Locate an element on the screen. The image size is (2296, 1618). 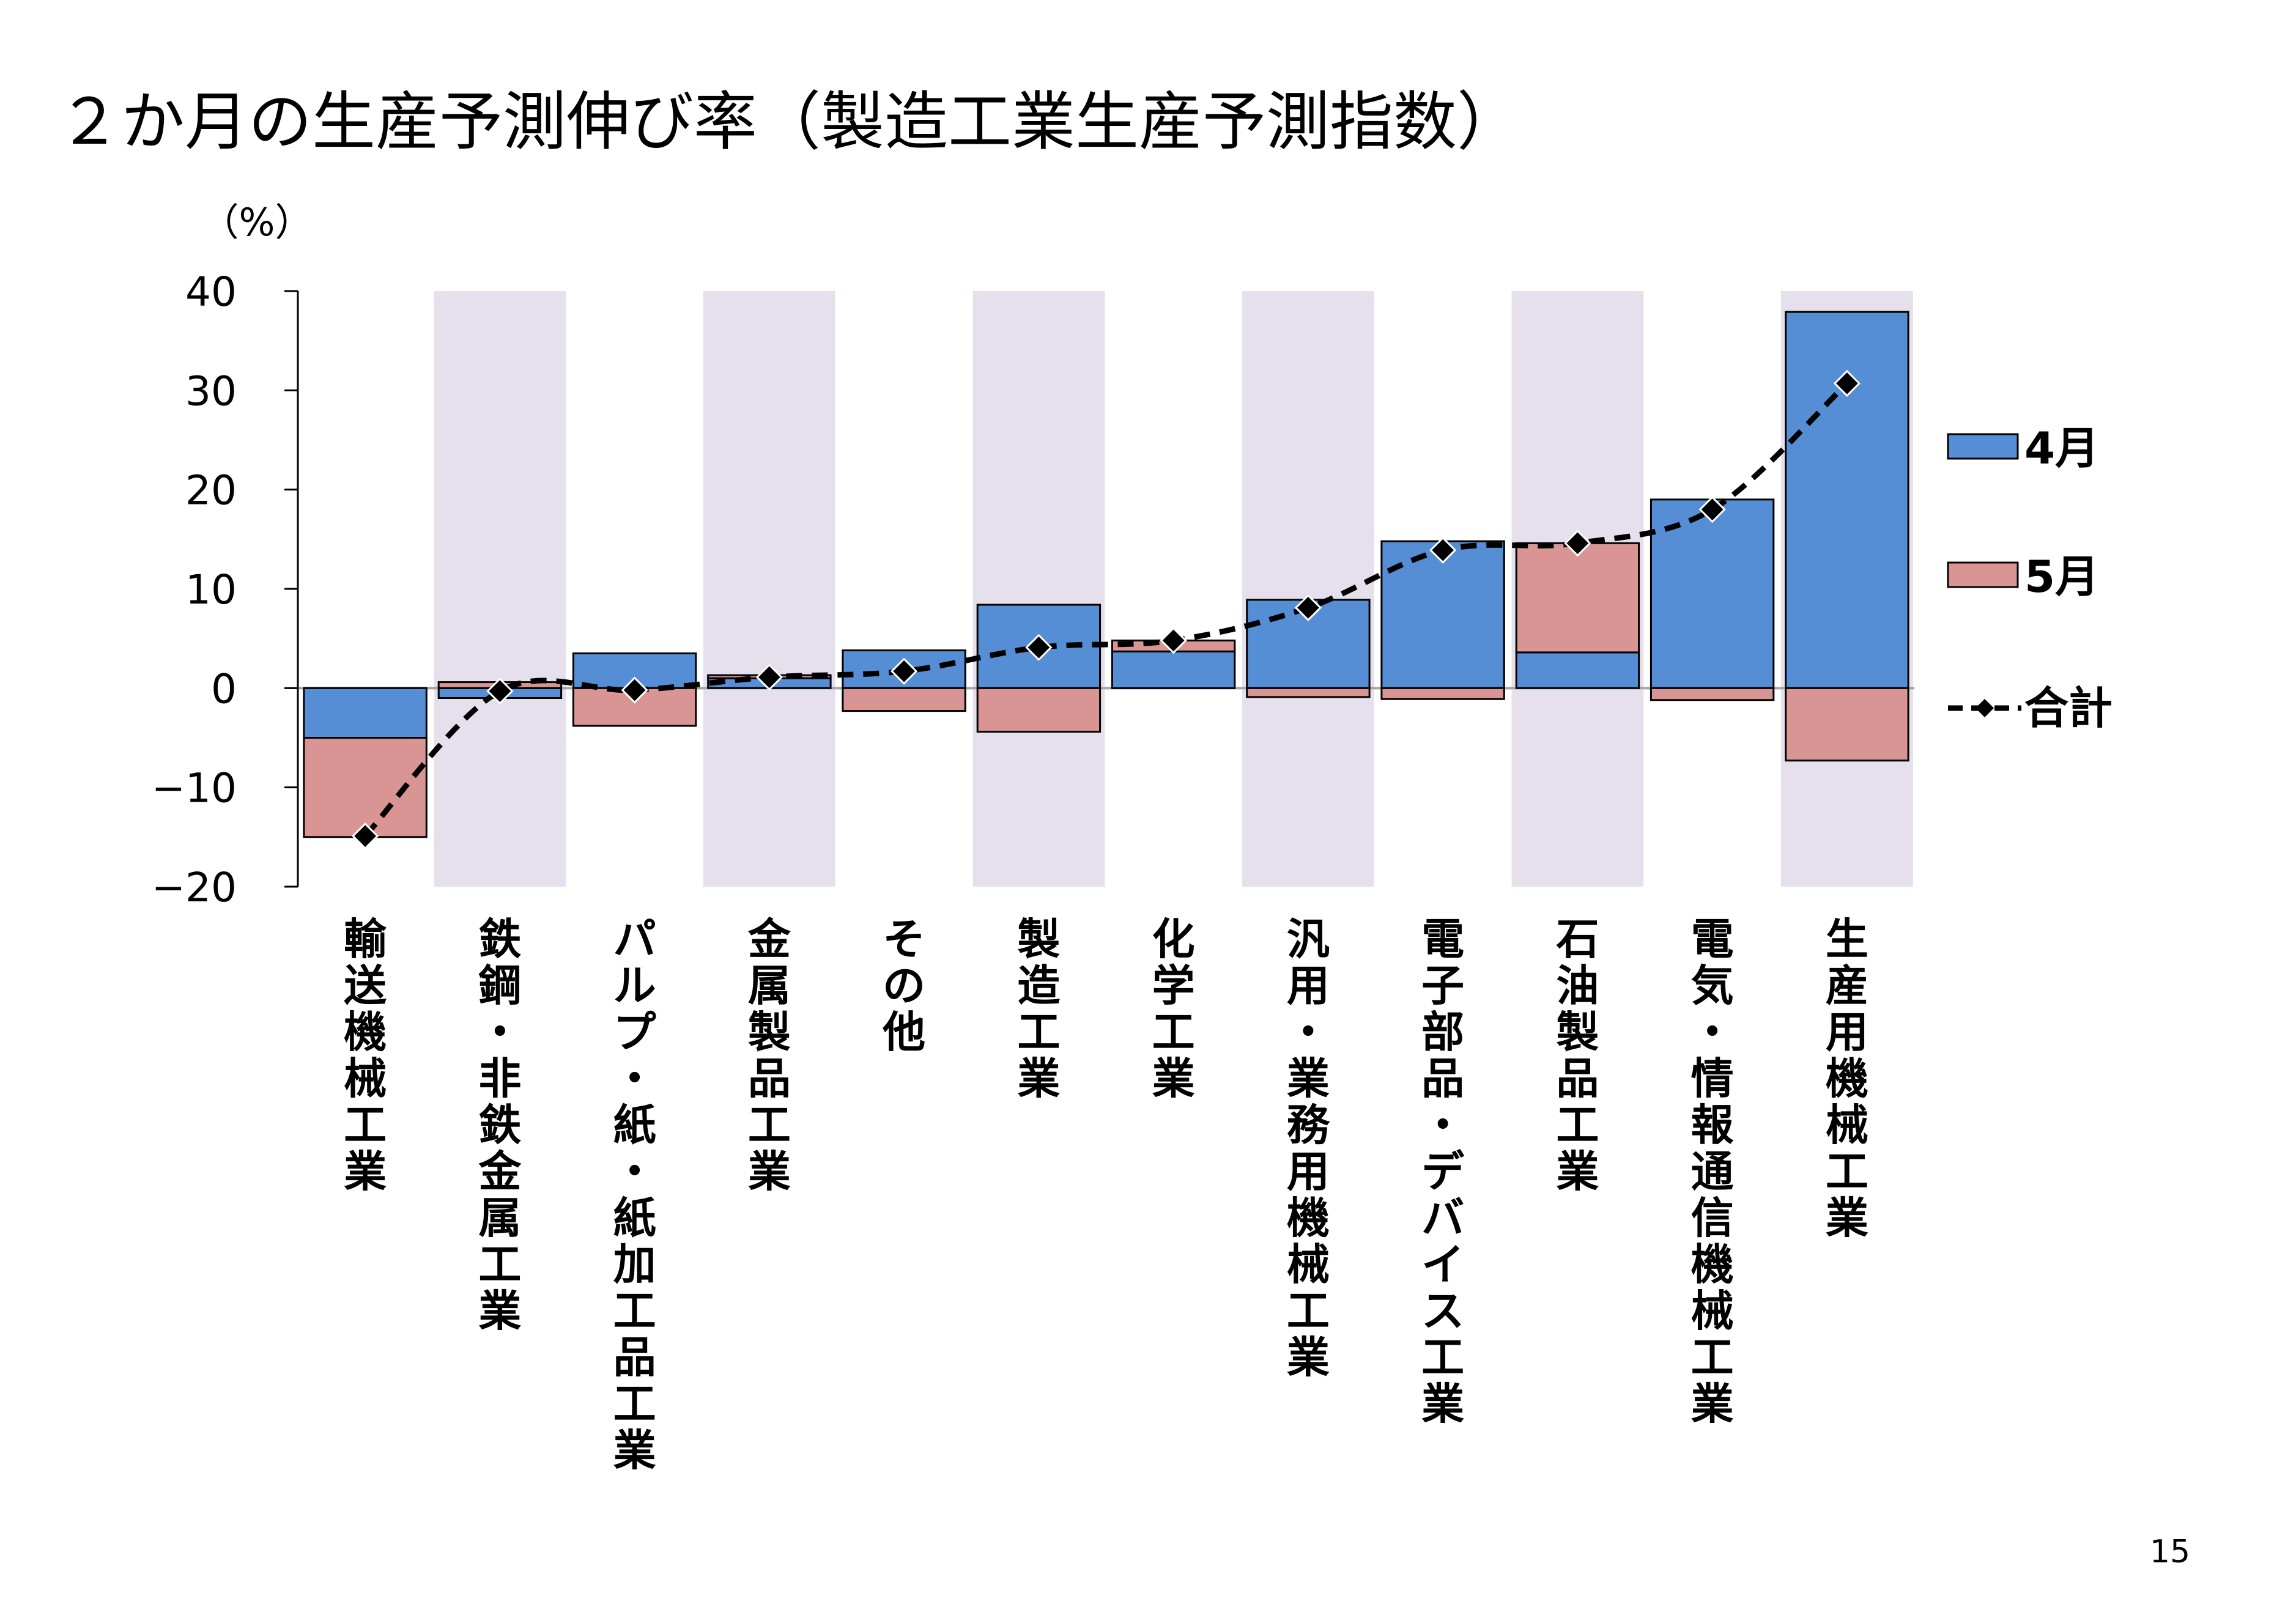
bar-5月-4 is located at coordinates (904, 700).